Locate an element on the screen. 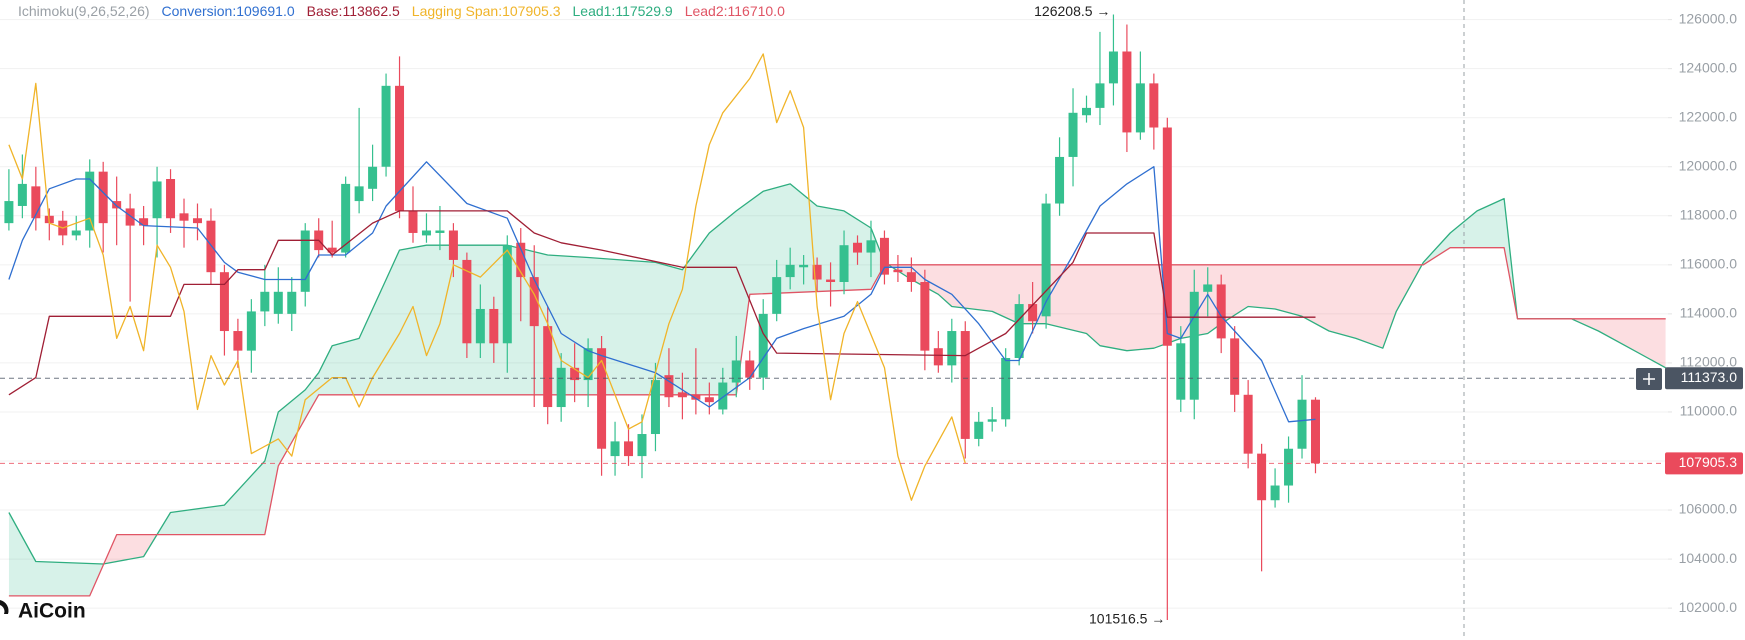  price-badge is located at coordinates (1704, 463).